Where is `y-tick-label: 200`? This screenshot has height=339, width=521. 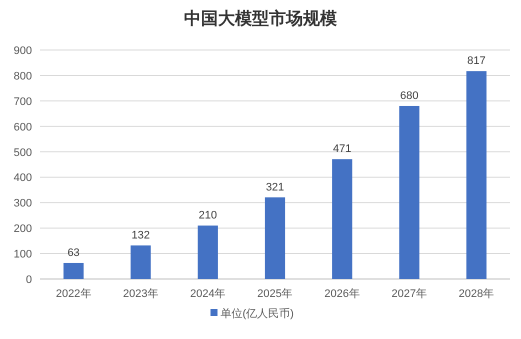
y-tick-label: 200 is located at coordinates (23, 229).